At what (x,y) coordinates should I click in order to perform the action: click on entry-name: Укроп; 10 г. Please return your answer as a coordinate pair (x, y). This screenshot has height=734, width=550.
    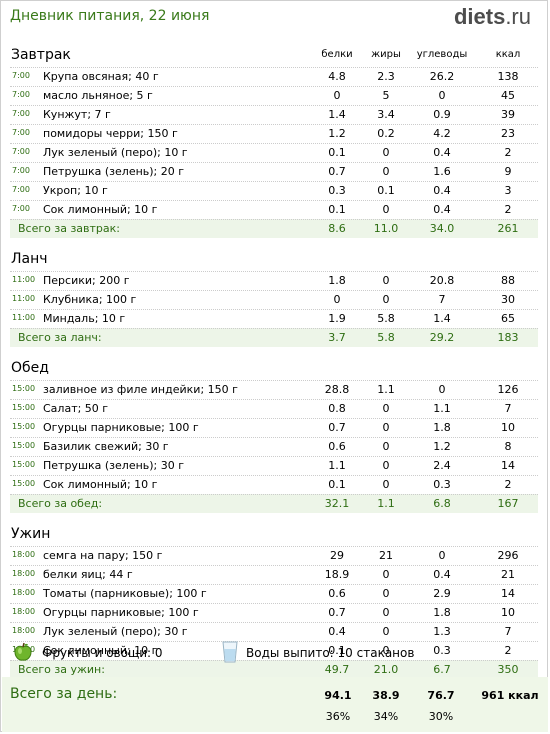
    Looking at the image, I should click on (75, 190).